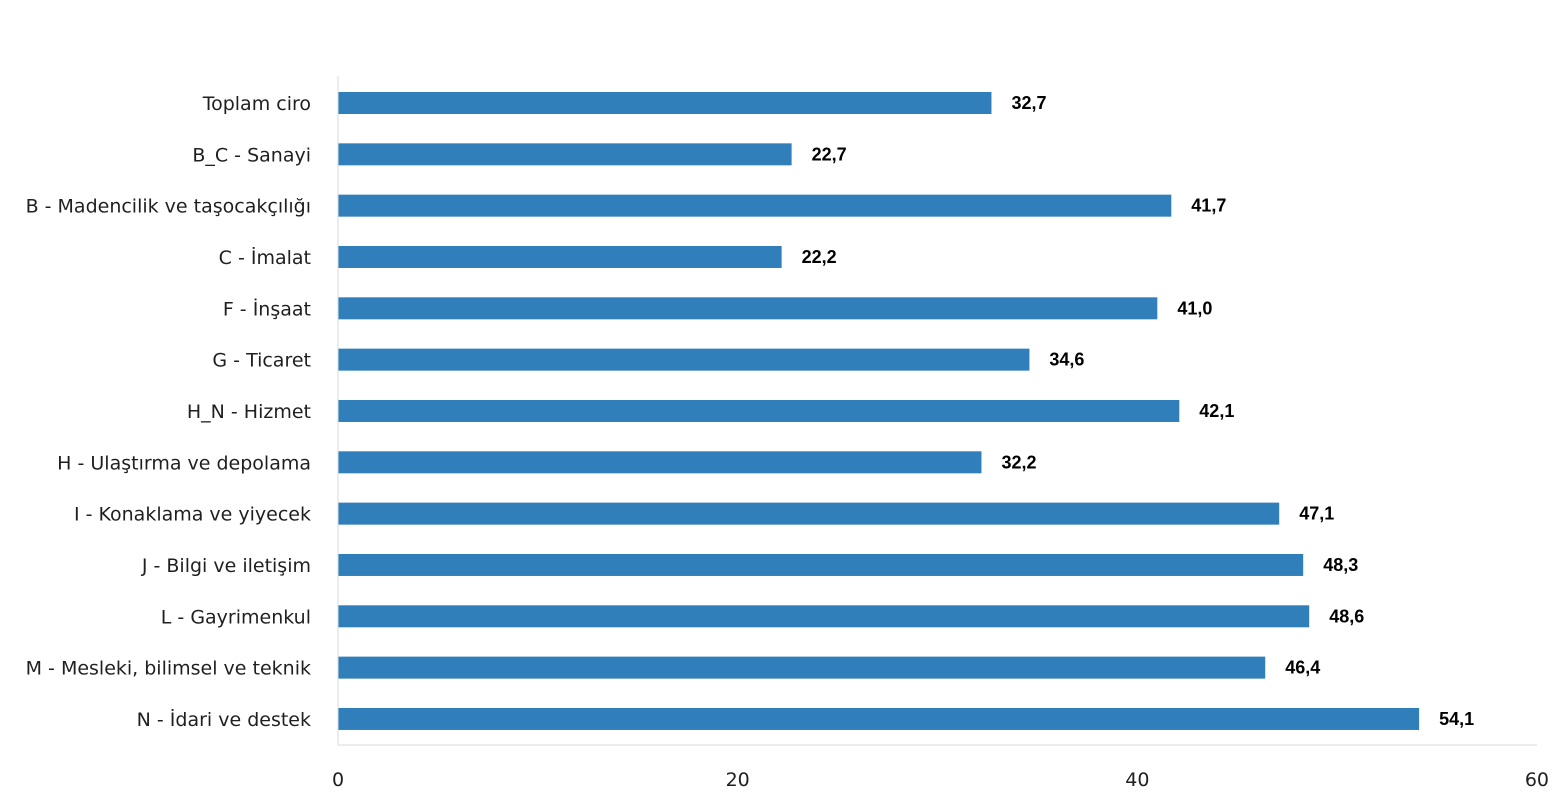  What do you see at coordinates (1028, 103) in the screenshot?
I see `value-label: 32,7` at bounding box center [1028, 103].